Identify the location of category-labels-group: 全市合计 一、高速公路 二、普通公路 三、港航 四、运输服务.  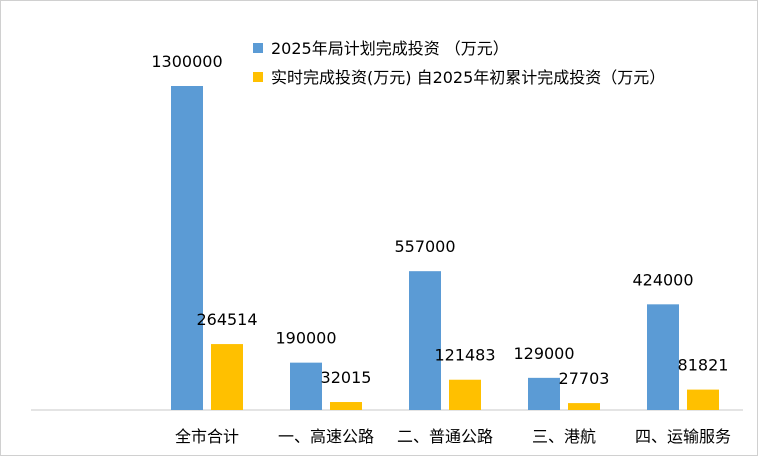
(453, 436).